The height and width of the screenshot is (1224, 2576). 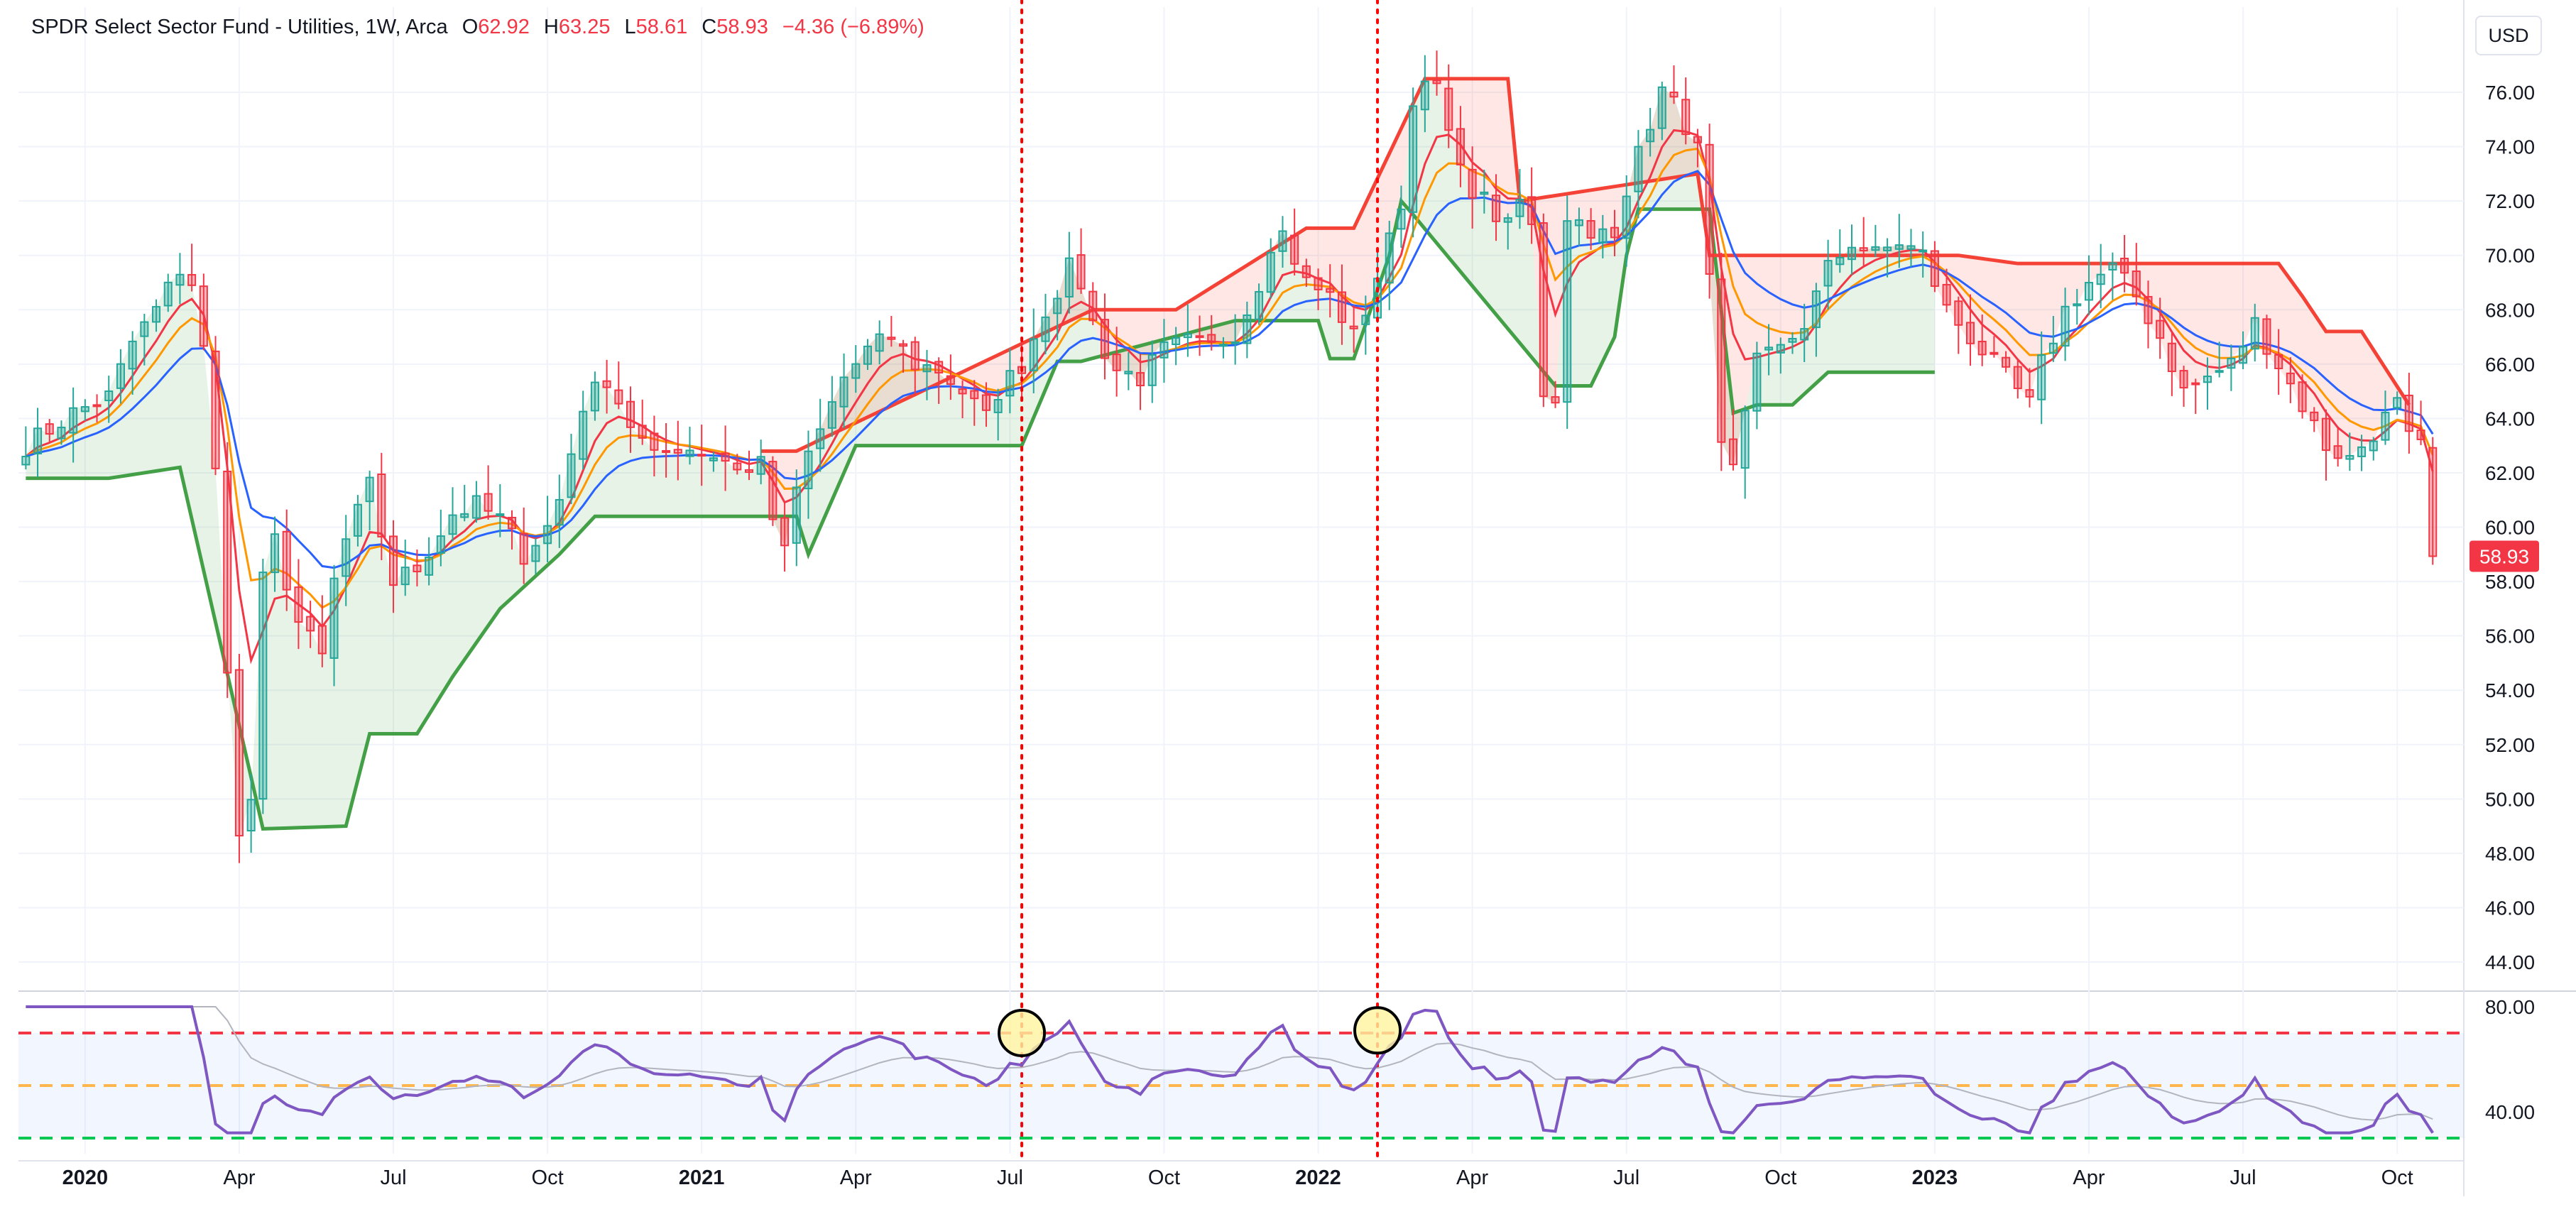 What do you see at coordinates (1935, 1178) in the screenshot?
I see `time-tick-label: 2023` at bounding box center [1935, 1178].